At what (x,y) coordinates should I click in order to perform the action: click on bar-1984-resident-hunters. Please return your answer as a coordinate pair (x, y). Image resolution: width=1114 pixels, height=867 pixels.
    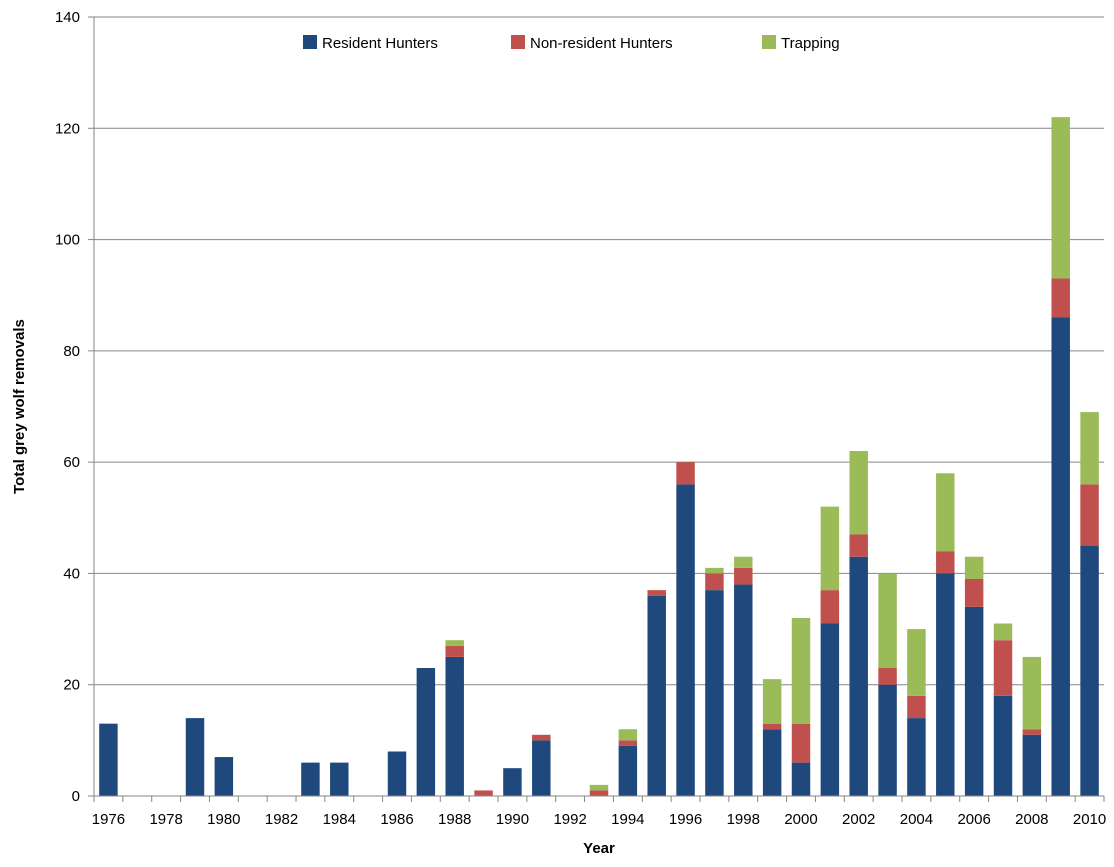
    Looking at the image, I should click on (339, 779).